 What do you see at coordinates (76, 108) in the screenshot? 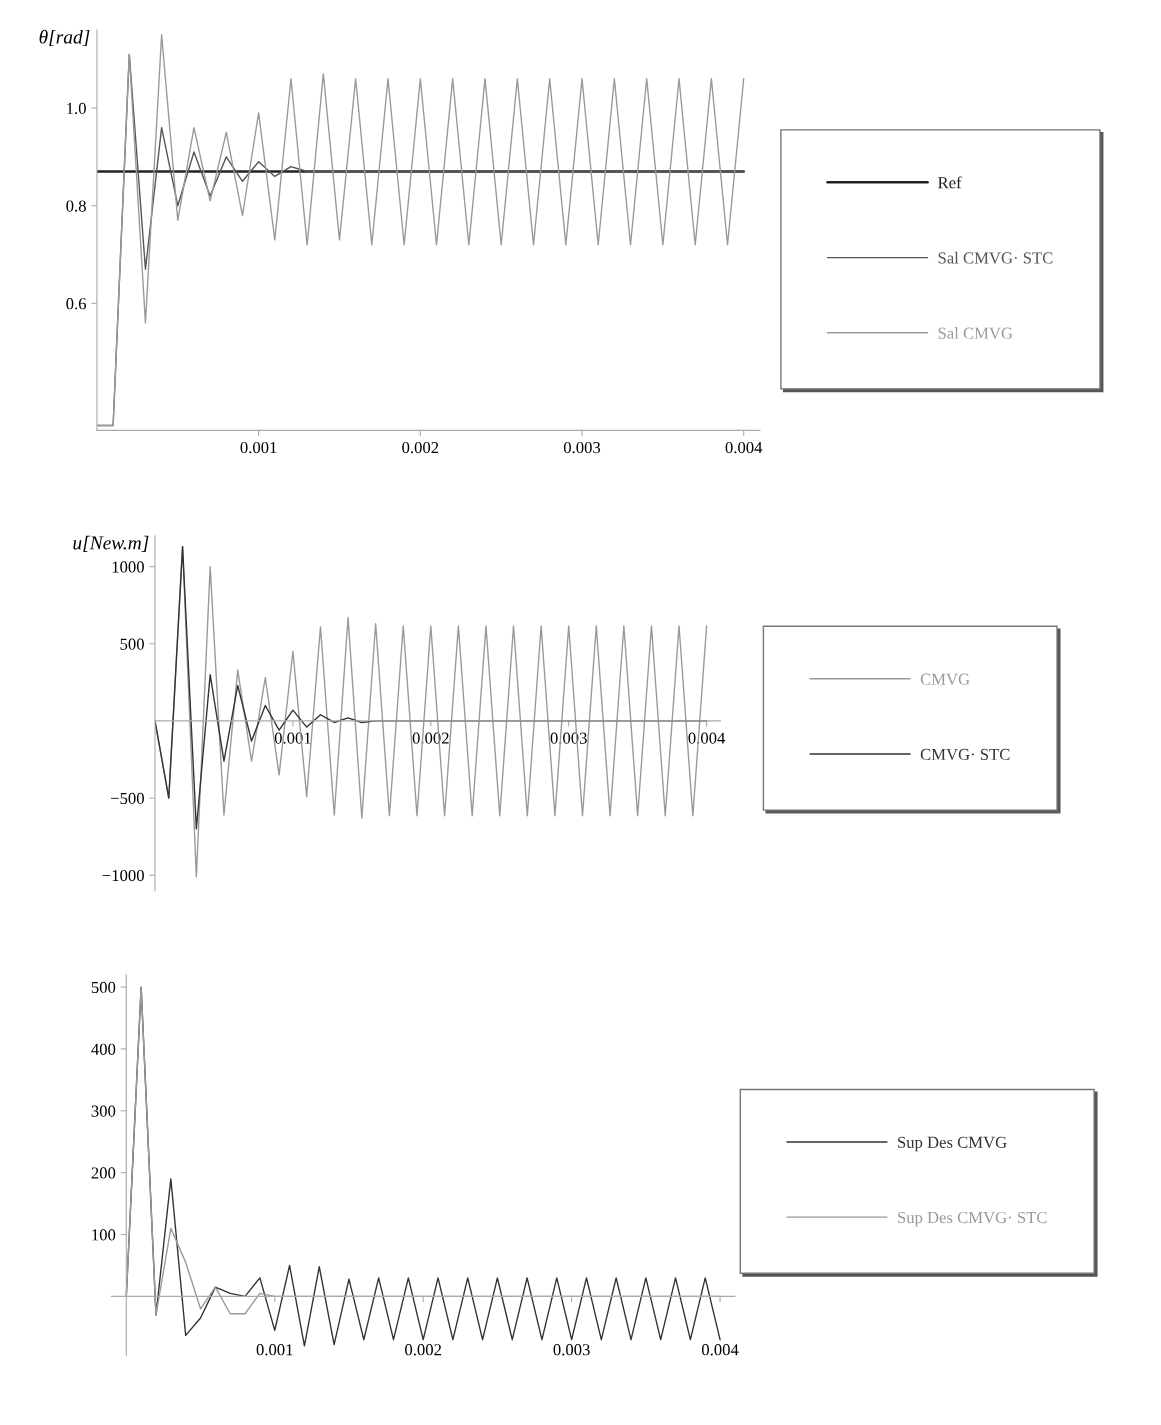
I see `y-tick-label: 1.0` at bounding box center [76, 108].